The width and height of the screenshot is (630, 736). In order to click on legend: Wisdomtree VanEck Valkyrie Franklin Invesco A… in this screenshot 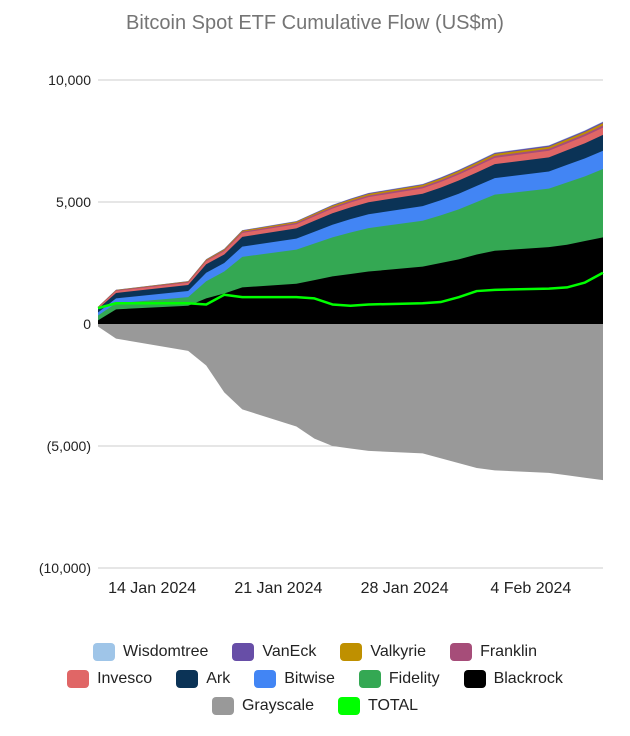, I will do `click(315, 678)`.